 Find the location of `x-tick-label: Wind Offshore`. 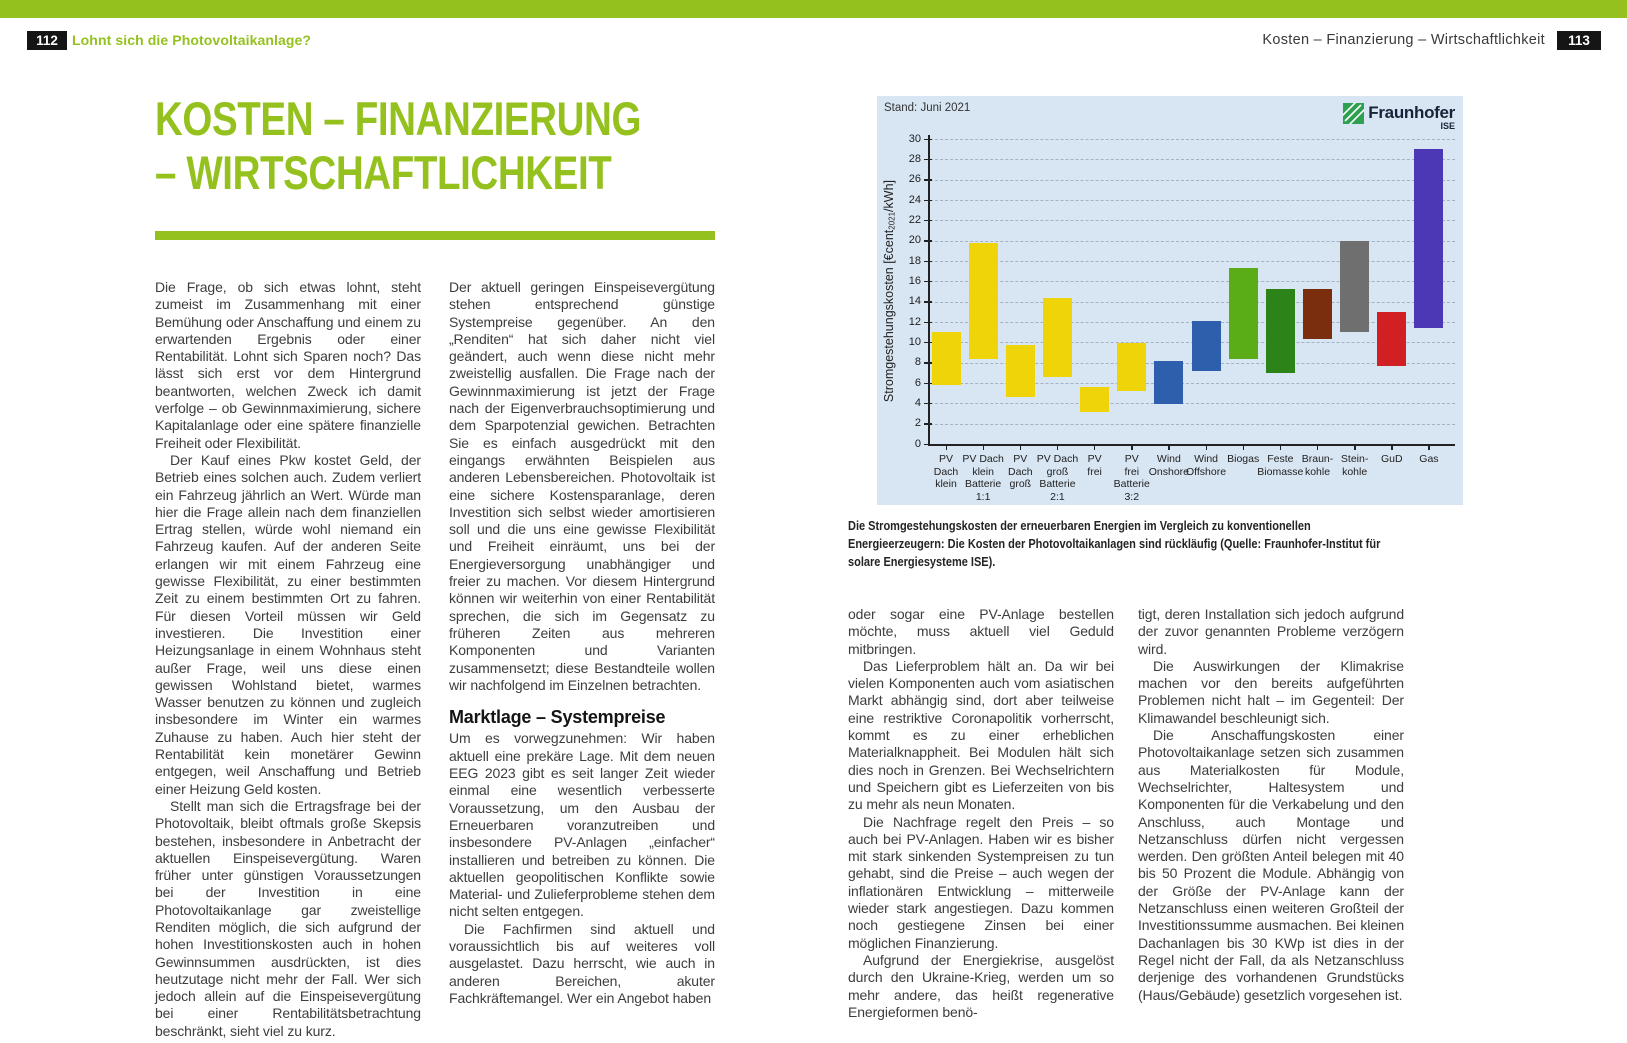

x-tick-label: Wind Offshore is located at coordinates (1206, 465).